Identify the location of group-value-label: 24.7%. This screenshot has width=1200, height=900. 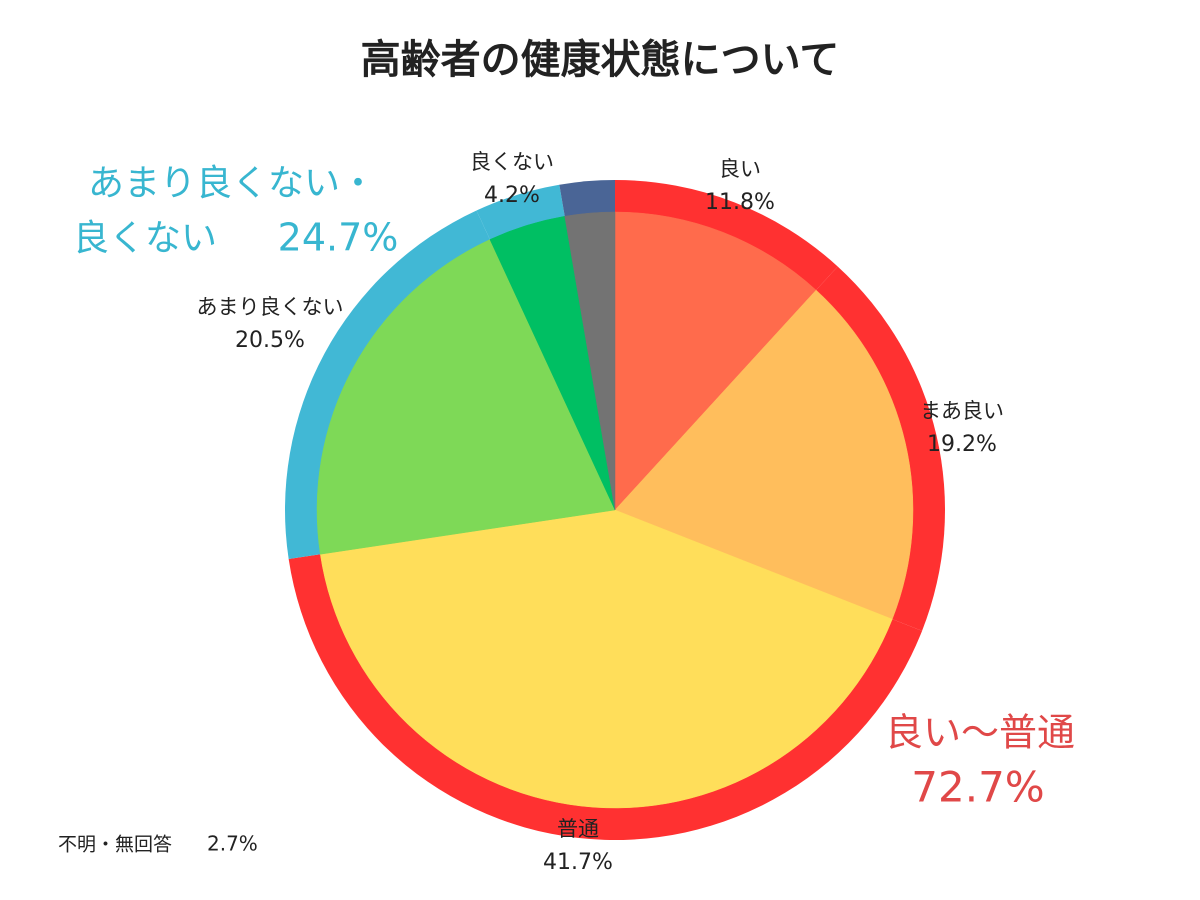
(338, 238).